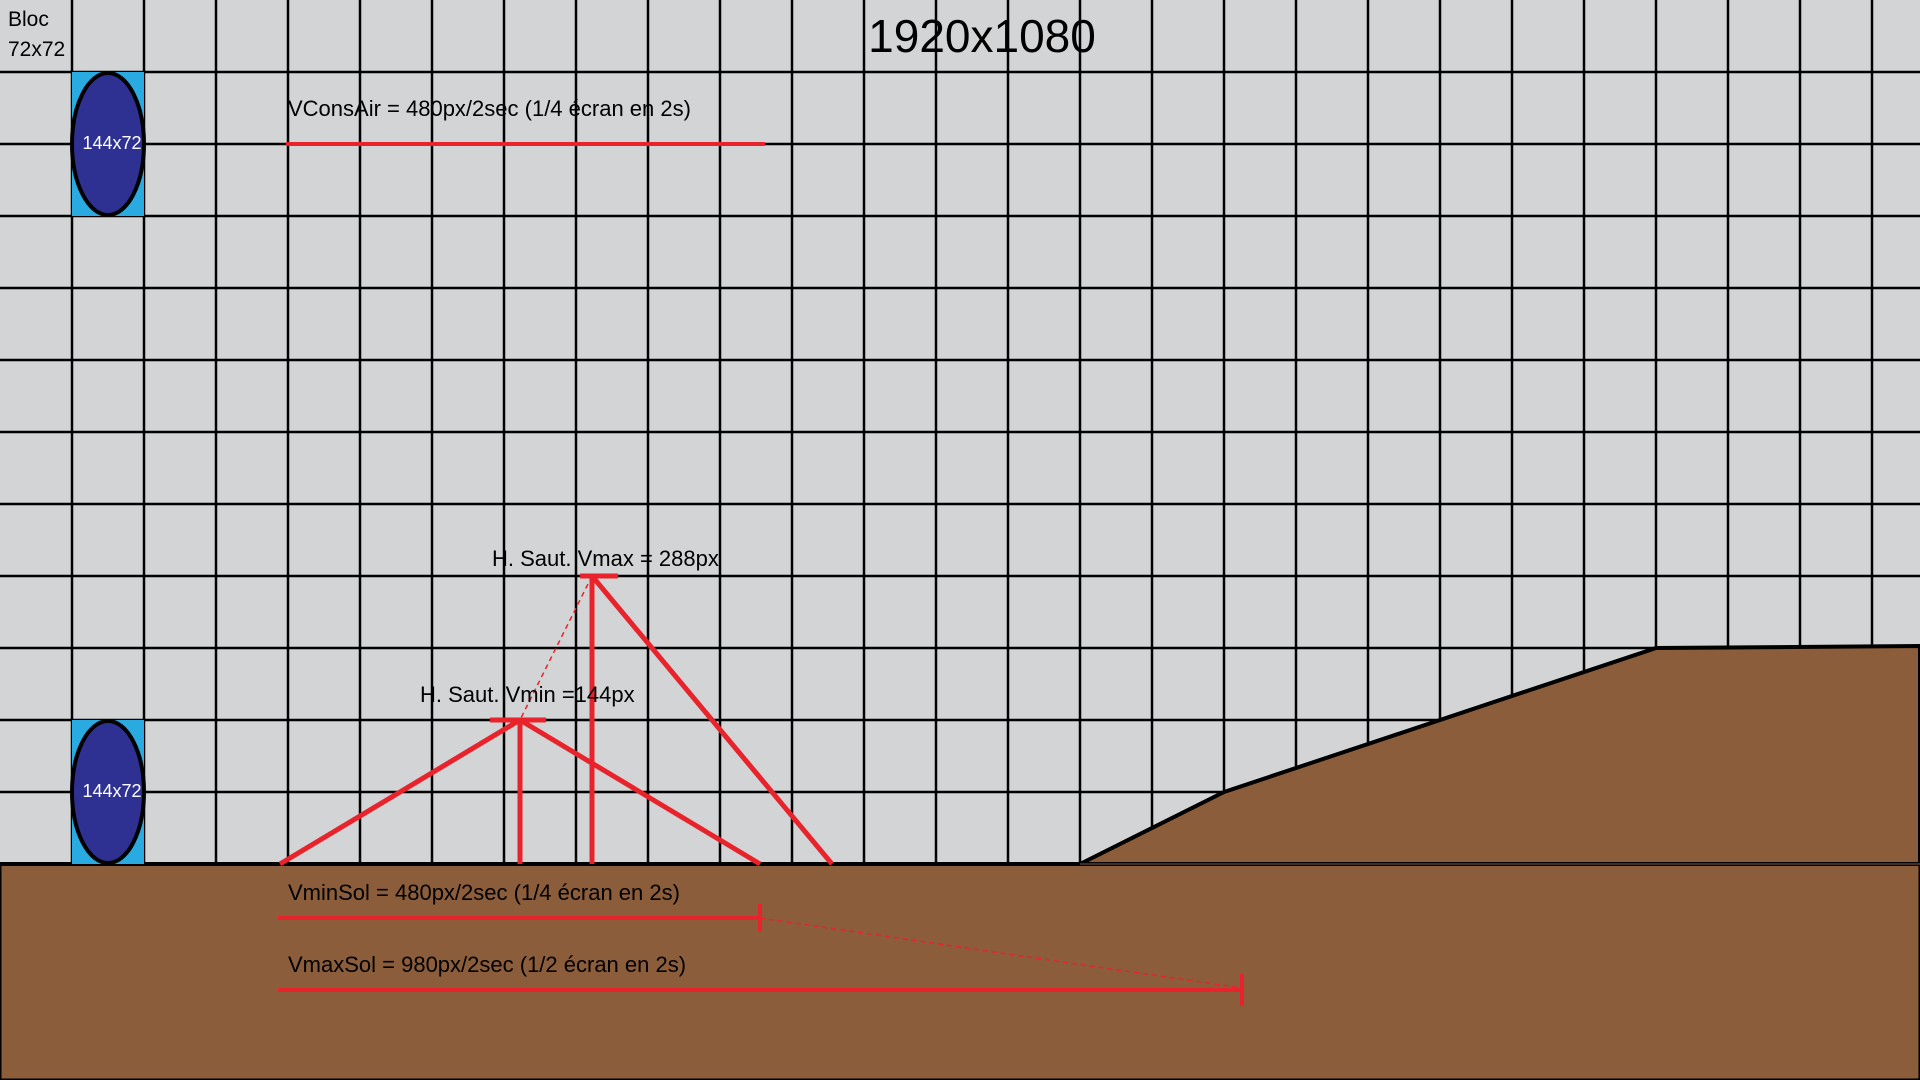 This screenshot has height=1080, width=1920. What do you see at coordinates (28, 19) in the screenshot?
I see `bloc-label: Bloc` at bounding box center [28, 19].